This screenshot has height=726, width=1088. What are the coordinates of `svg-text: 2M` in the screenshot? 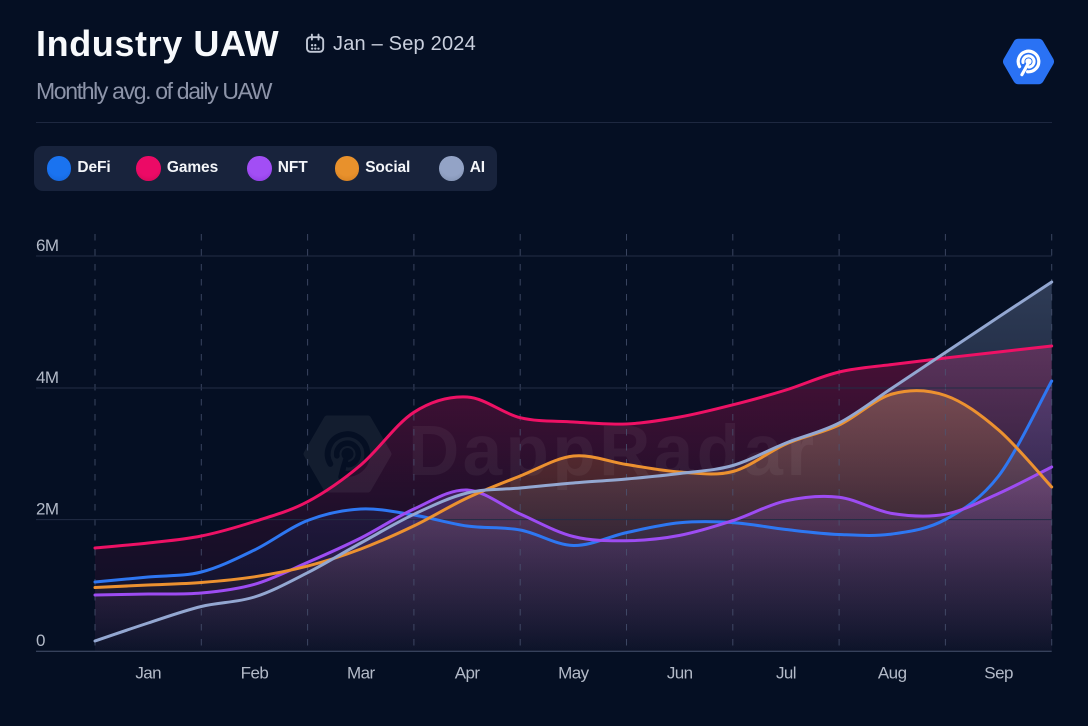 It's located at (47, 508).